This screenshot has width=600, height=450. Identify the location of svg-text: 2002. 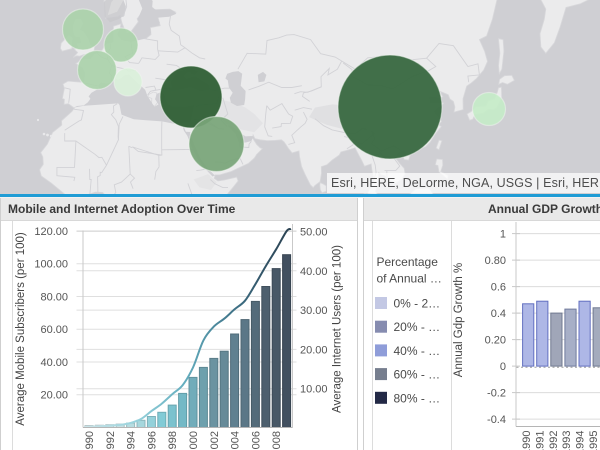
(215, 440).